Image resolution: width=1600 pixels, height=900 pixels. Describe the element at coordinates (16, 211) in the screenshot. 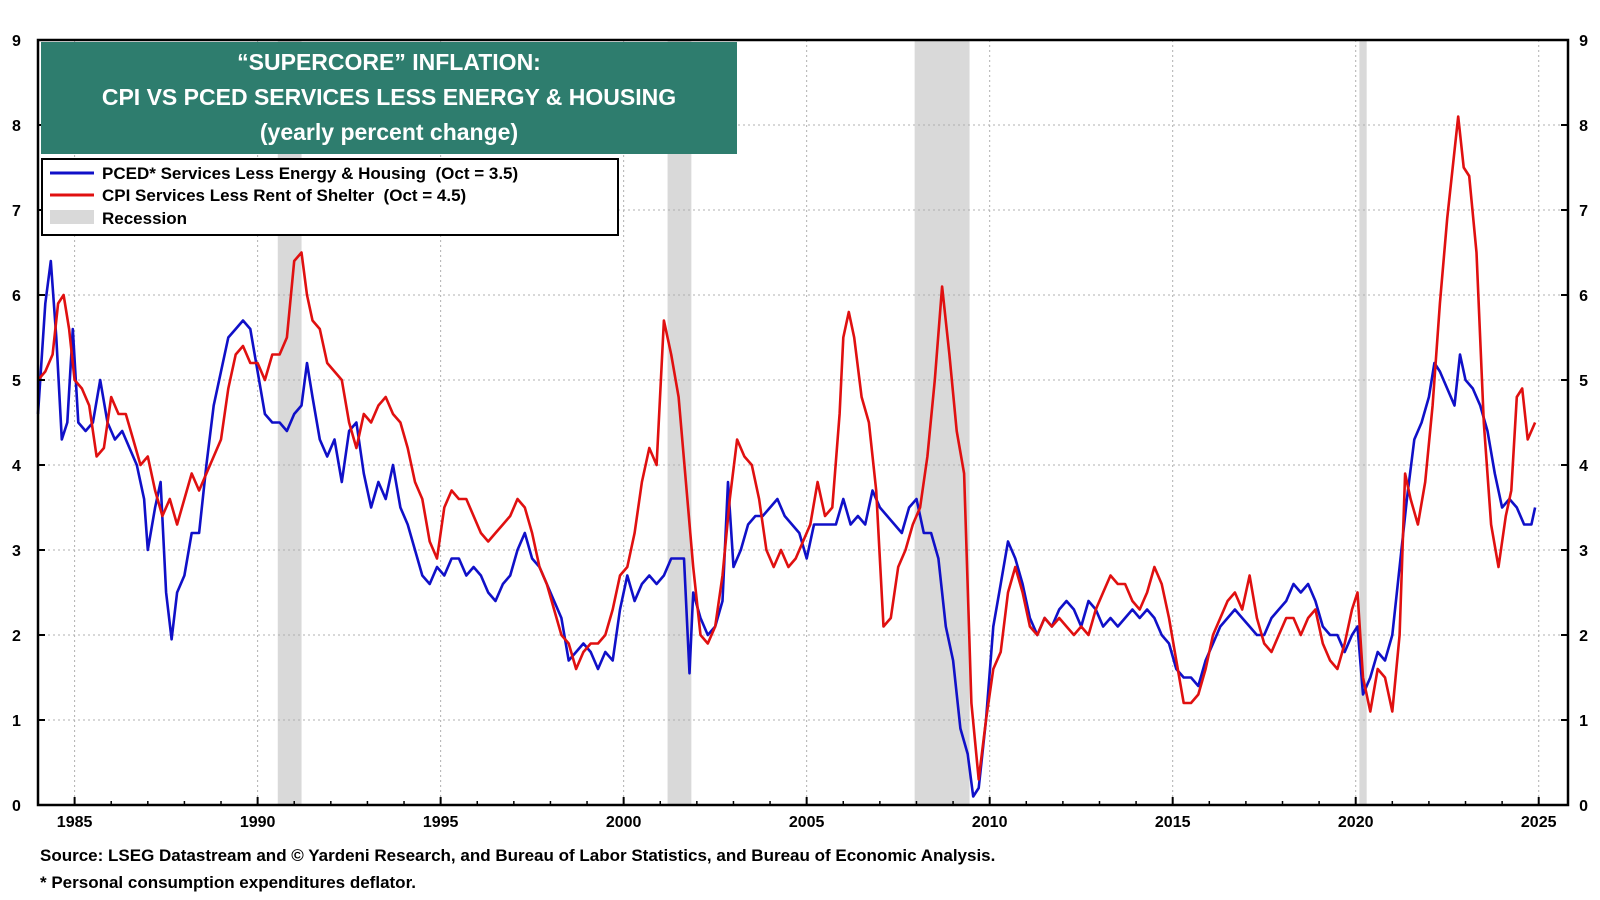

I see `y-tick-label-left-7: 7` at that location.